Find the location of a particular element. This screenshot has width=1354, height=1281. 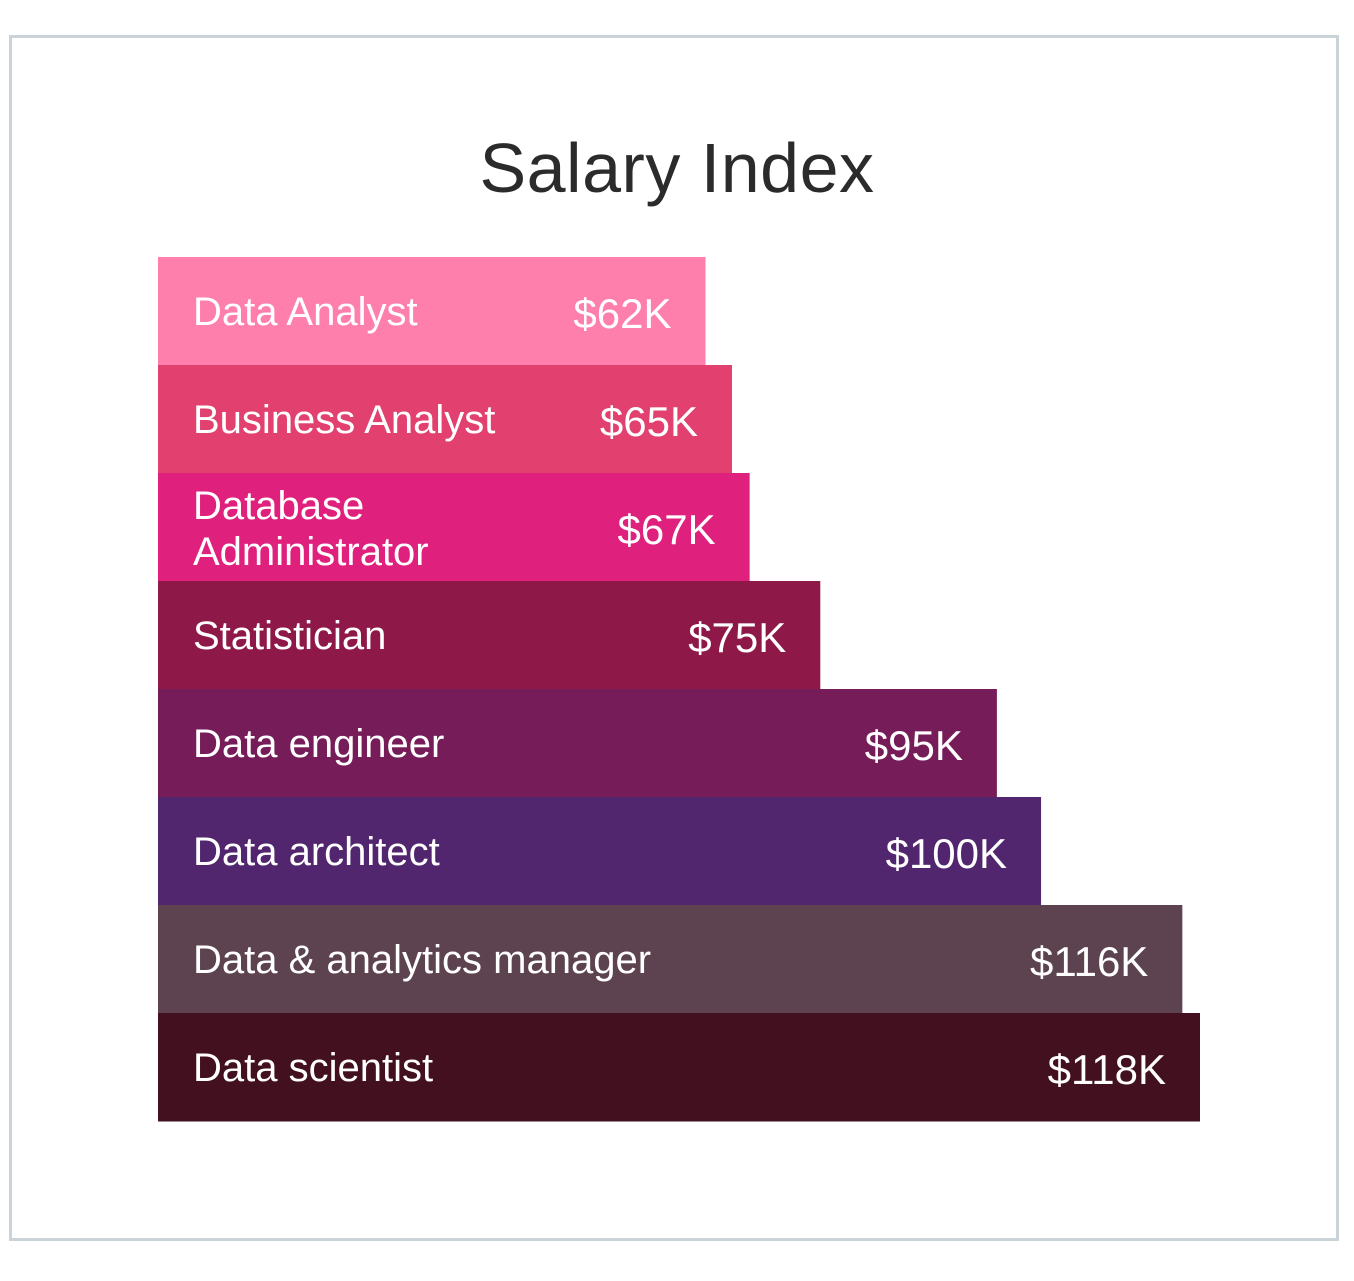

category-label-data-engineer: Data engineer is located at coordinates (318, 744).